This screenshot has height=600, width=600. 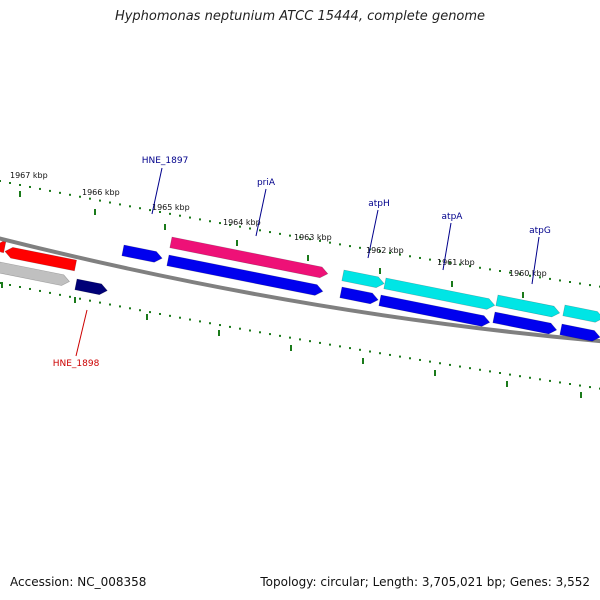 What do you see at coordinates (242, 222) in the screenshot?
I see `ruler-label: 1964 kbp` at bounding box center [242, 222].